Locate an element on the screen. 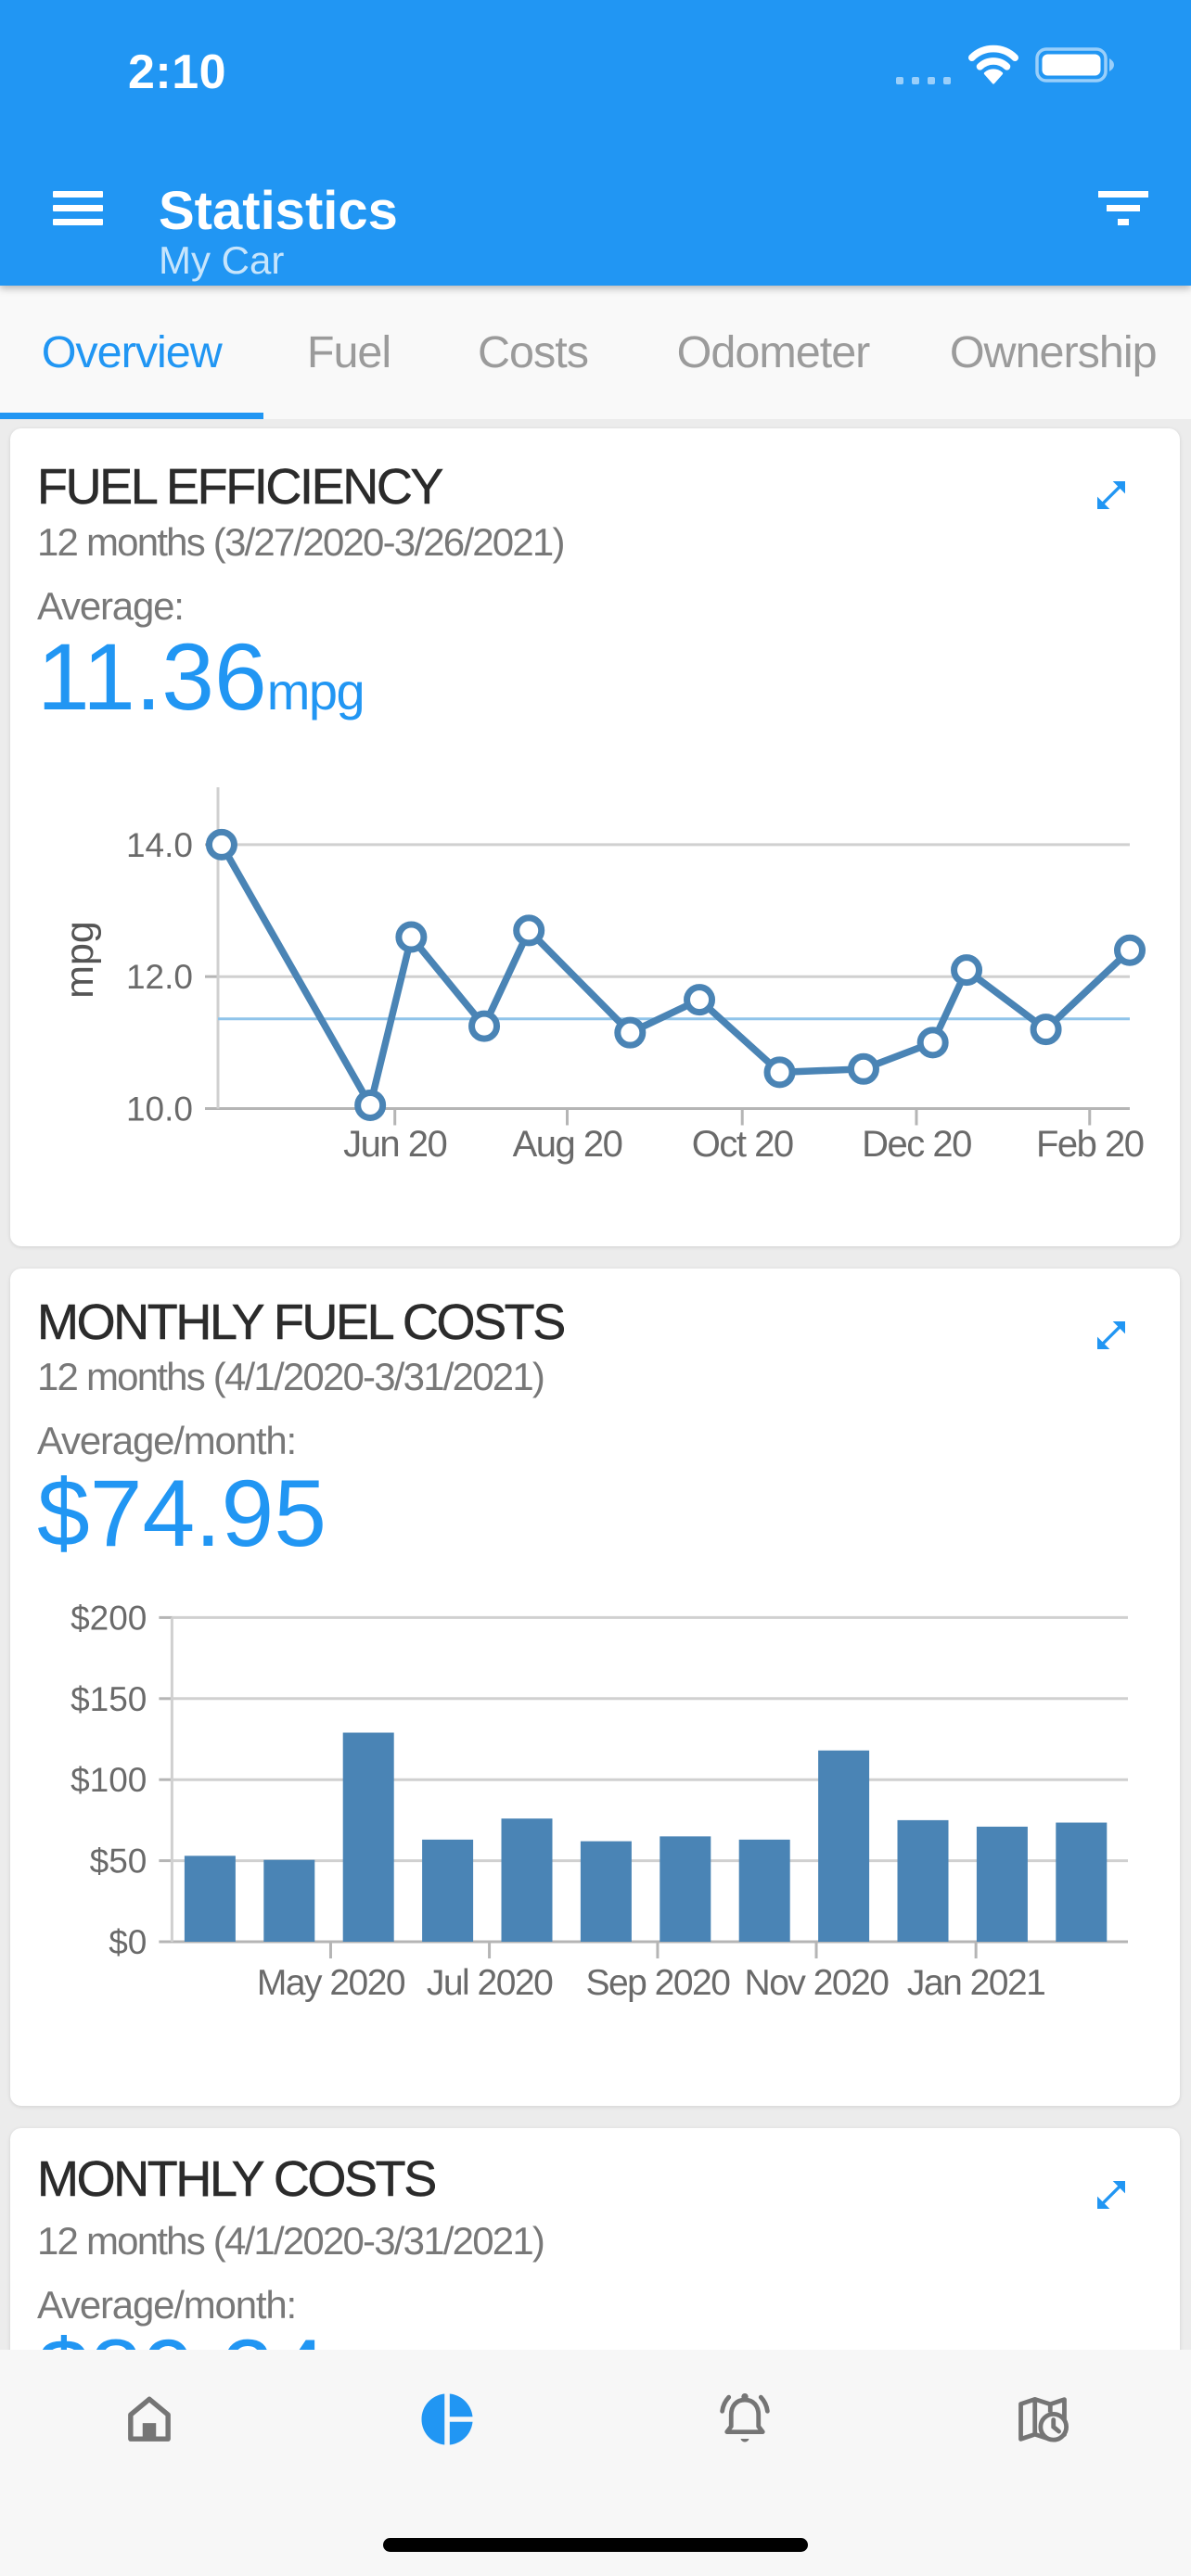 The image size is (1191, 2576). svg-text: Jul 2020 is located at coordinates (490, 1983).